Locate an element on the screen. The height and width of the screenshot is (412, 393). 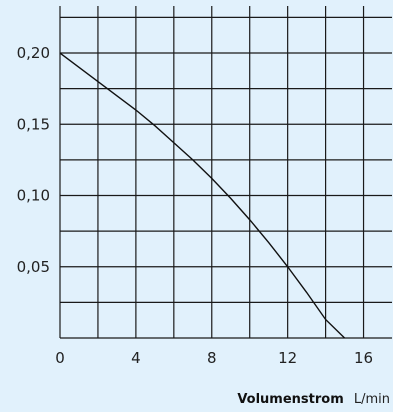
x-tick-label-16: 16 is located at coordinates (363, 358).